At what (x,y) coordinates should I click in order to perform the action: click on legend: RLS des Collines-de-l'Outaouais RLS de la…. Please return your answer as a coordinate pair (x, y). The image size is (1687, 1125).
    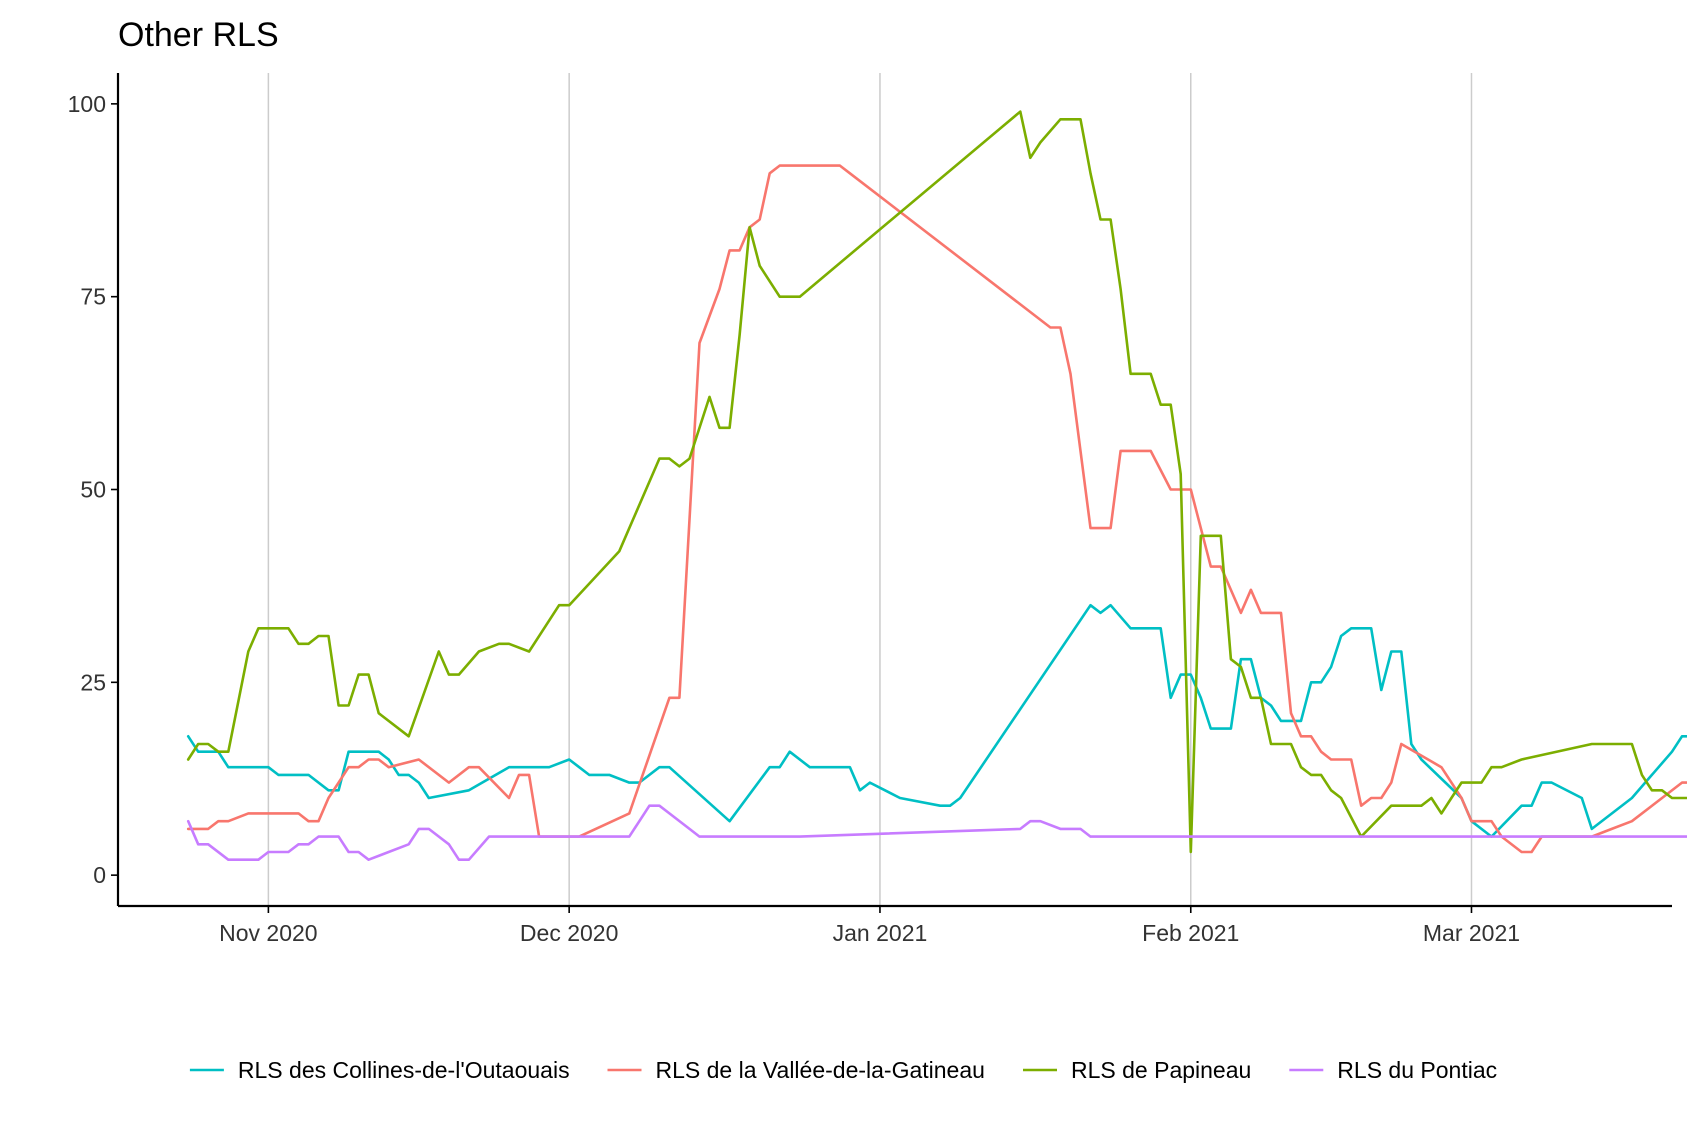
    Looking at the image, I should click on (843, 1070).